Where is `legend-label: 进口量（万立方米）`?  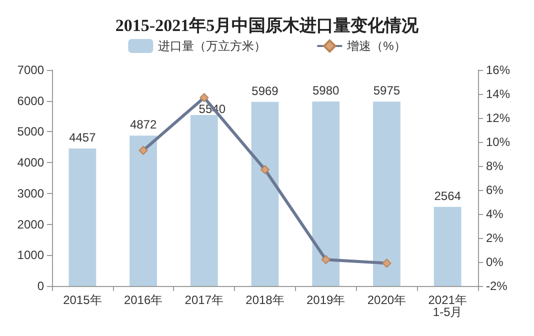 legend-label: 进口量（万立方米） is located at coordinates (212, 46).